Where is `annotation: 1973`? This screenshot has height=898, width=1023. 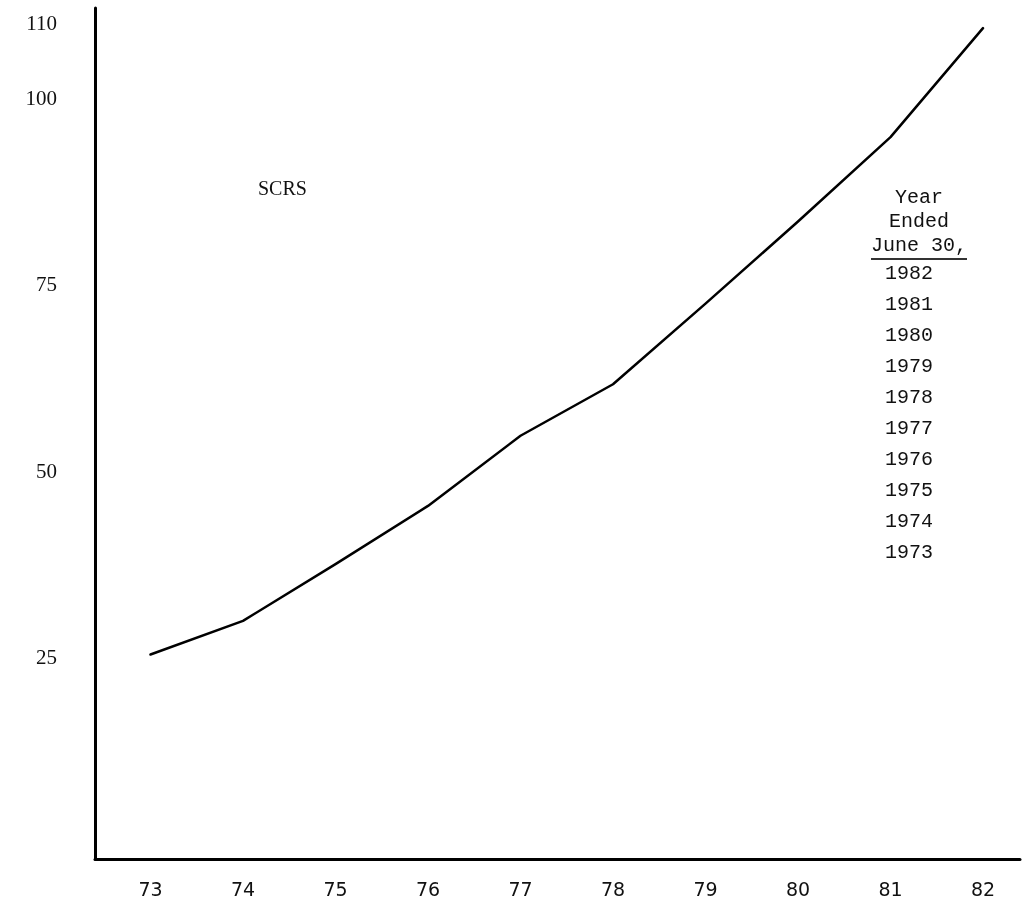
annotation: 1973 is located at coordinates (909, 553).